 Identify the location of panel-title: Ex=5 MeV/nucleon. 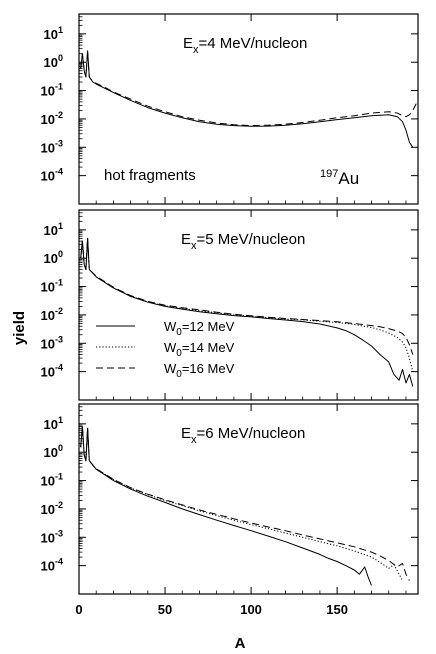
(243, 241).